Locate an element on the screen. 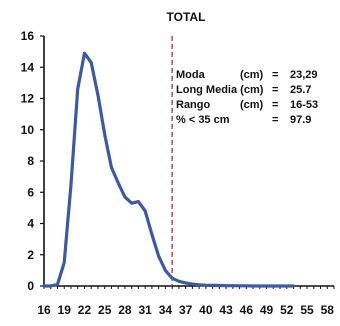 Image resolution: width=340 pixels, height=326 pixels. y-tick-label: 10 is located at coordinates (28, 130).